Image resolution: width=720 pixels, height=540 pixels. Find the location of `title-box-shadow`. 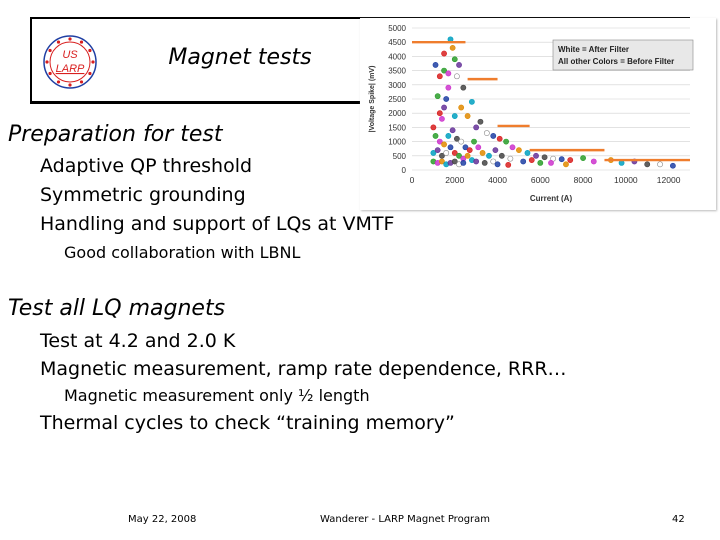

title-box-shadow is located at coordinates (196, 102).